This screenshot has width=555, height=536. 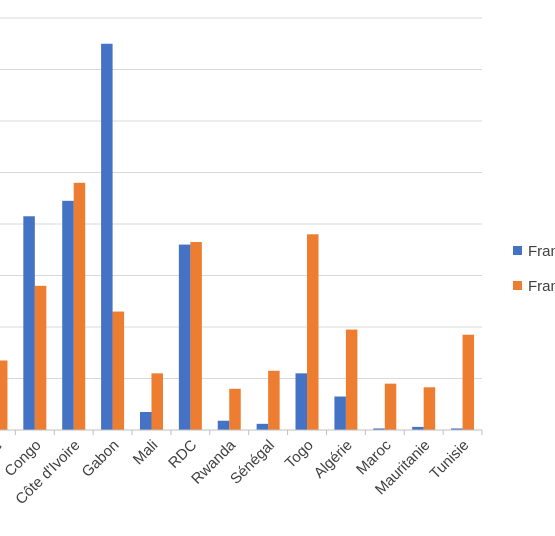 What do you see at coordinates (450, 460) in the screenshot?
I see `x-tick-label: Tunisie` at bounding box center [450, 460].